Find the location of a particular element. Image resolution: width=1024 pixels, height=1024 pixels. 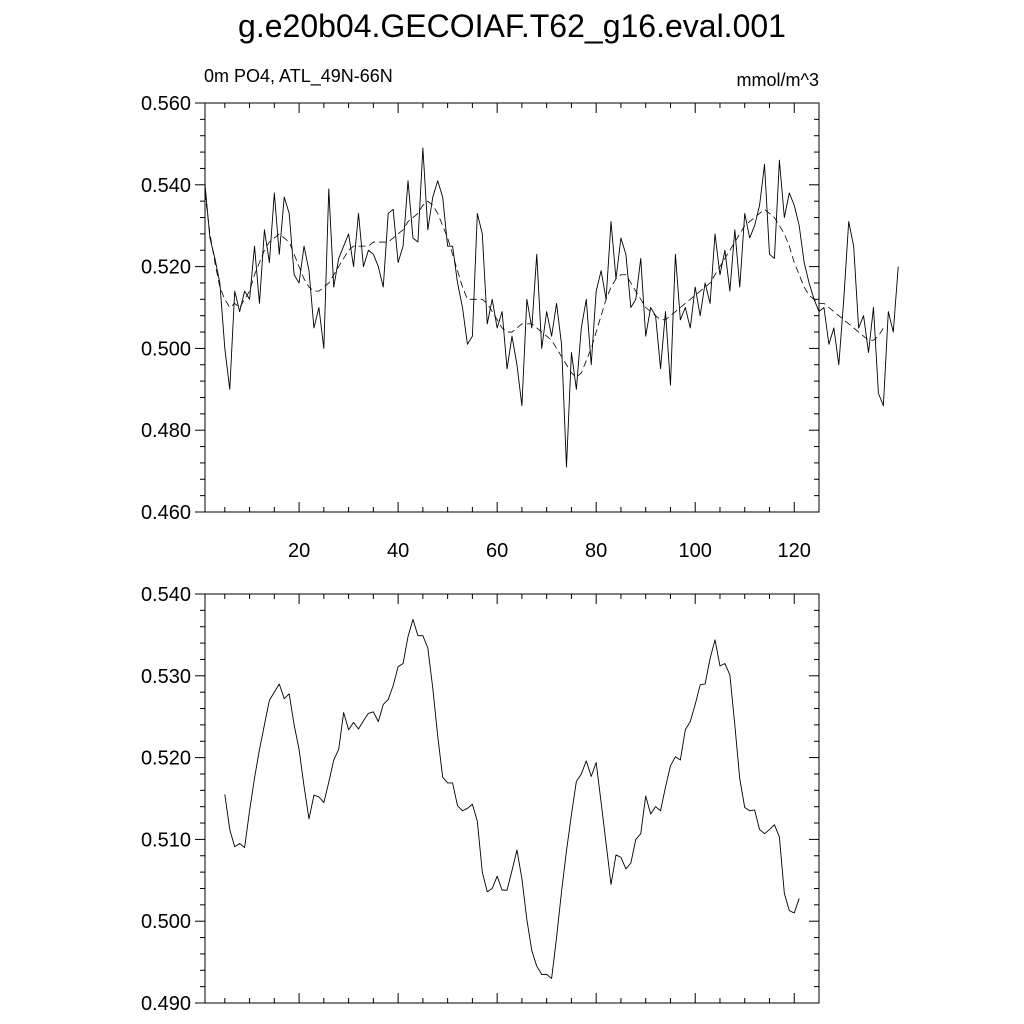

y-tick-label: 0.480 is located at coordinates (166, 431).